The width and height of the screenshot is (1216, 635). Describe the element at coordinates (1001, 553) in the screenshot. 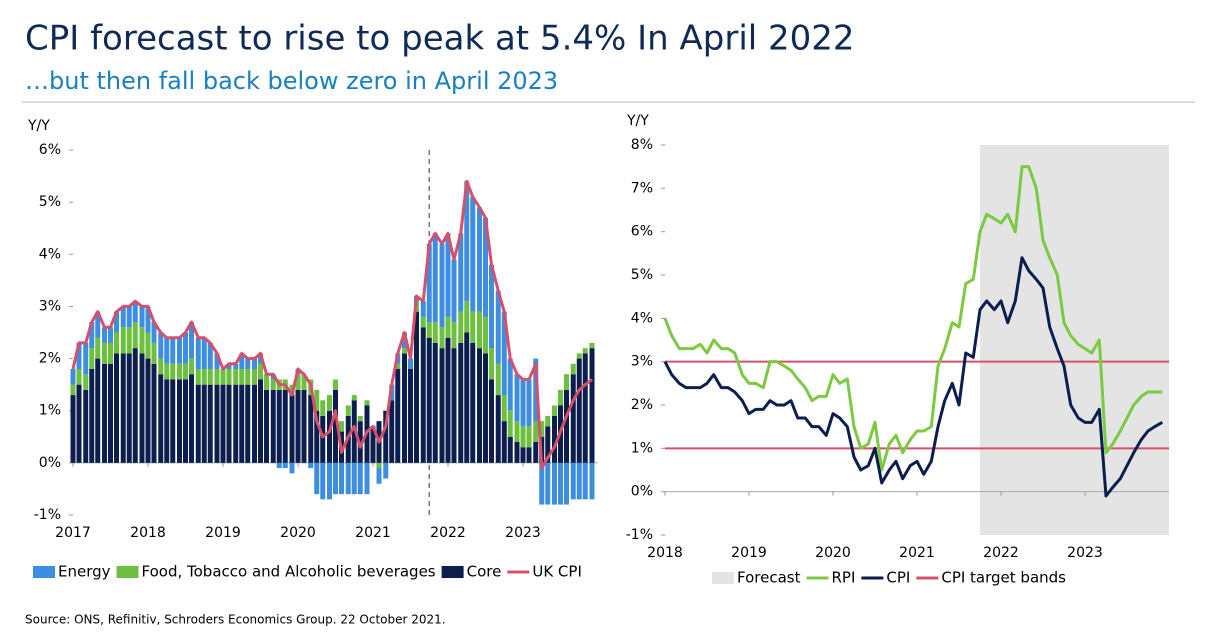

I see `x-tick-label: 2022` at that location.